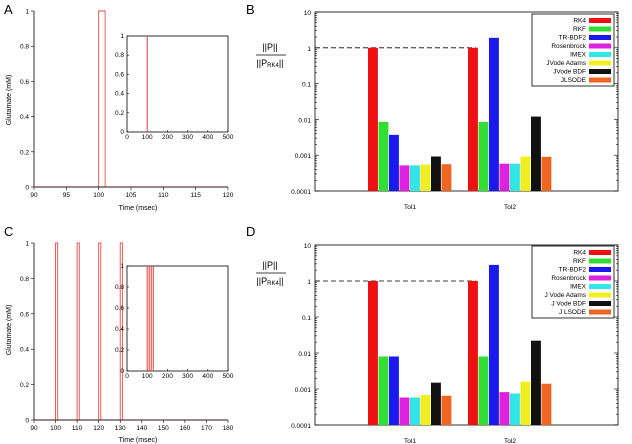  Describe the element at coordinates (269, 281) in the screenshot. I see `panel-d-ylabel-denominator: ||PRK4||` at that location.